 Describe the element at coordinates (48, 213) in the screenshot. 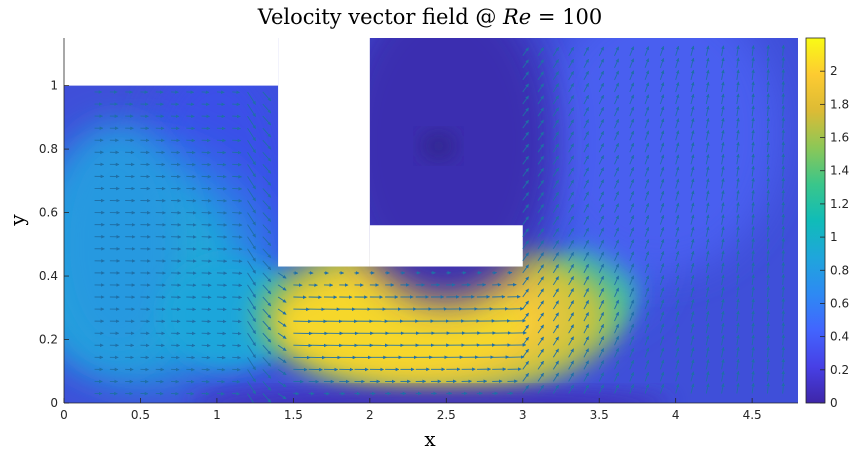

I see `y-tick-label: 0.6` at that location.